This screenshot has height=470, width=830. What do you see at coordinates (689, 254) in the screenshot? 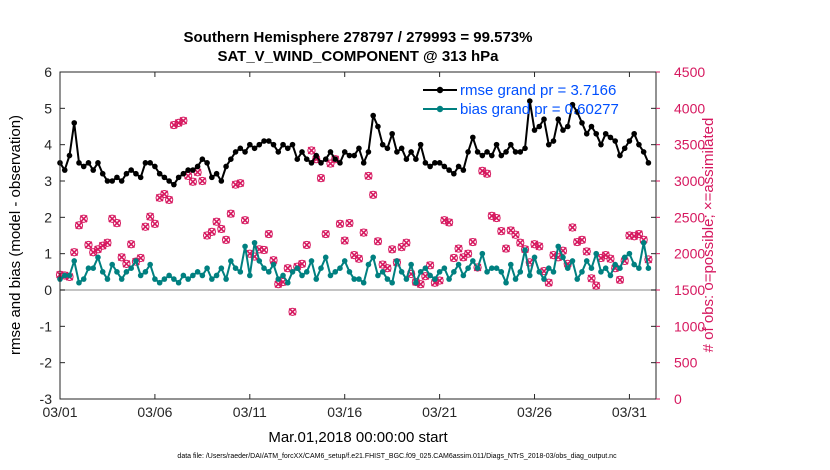
I see `y-right-tick-label: 2000` at bounding box center [689, 254].